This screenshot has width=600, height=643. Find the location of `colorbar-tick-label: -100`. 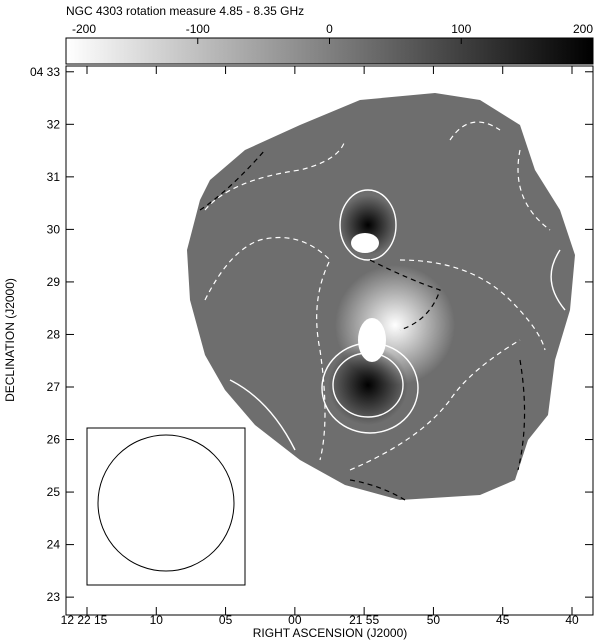

colorbar-tick-label: -100 is located at coordinates (198, 29).